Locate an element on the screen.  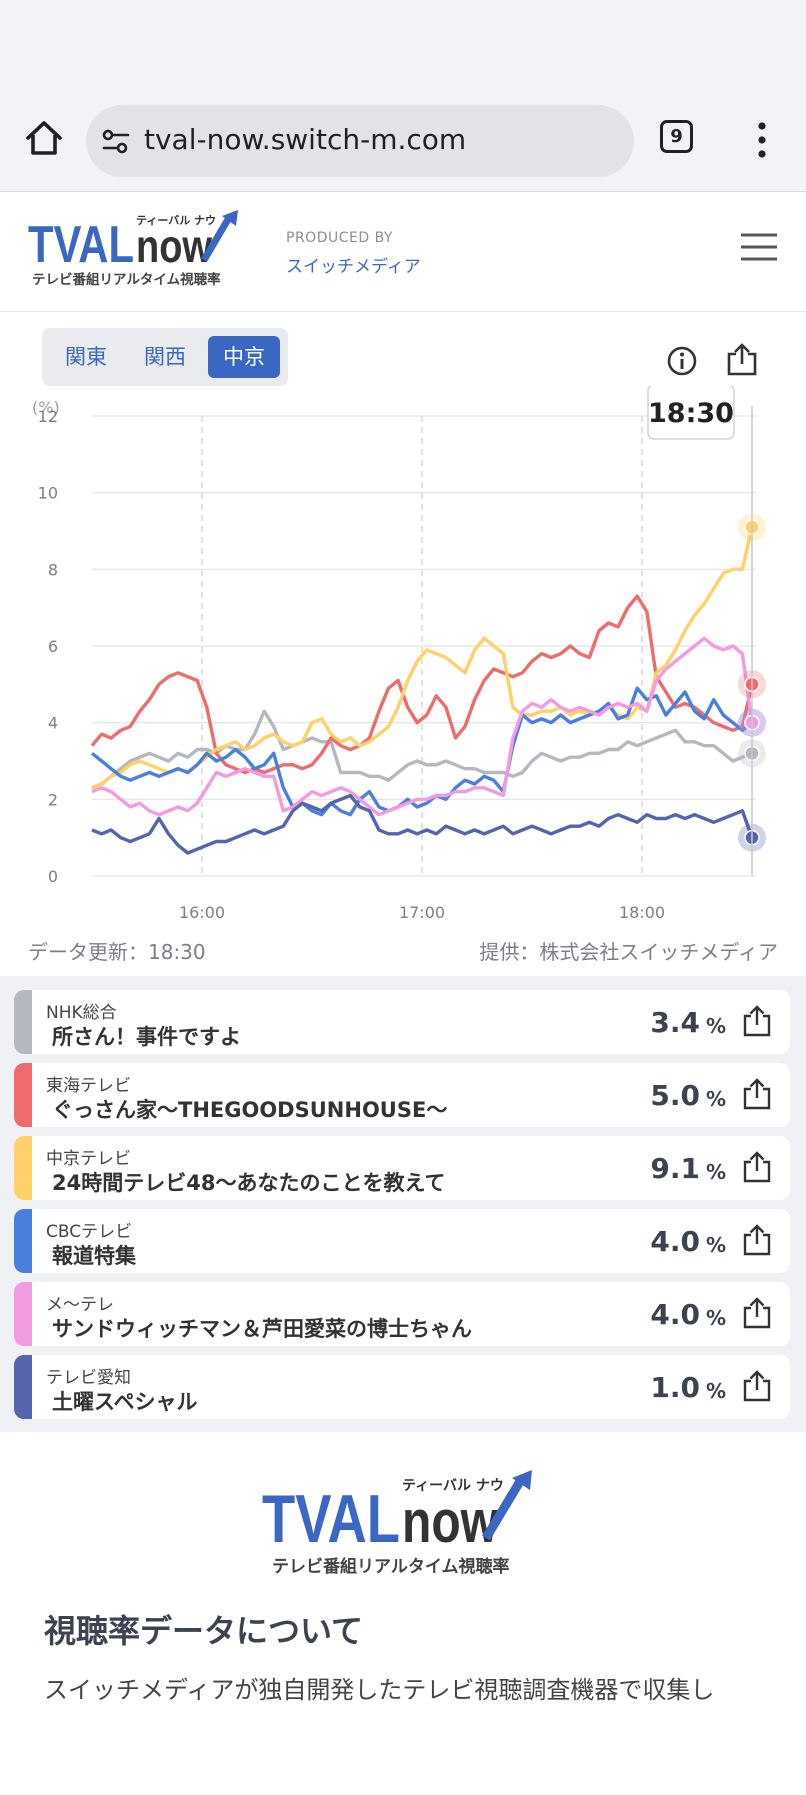
about-heading: 視聴率データについて is located at coordinates (204, 1631).